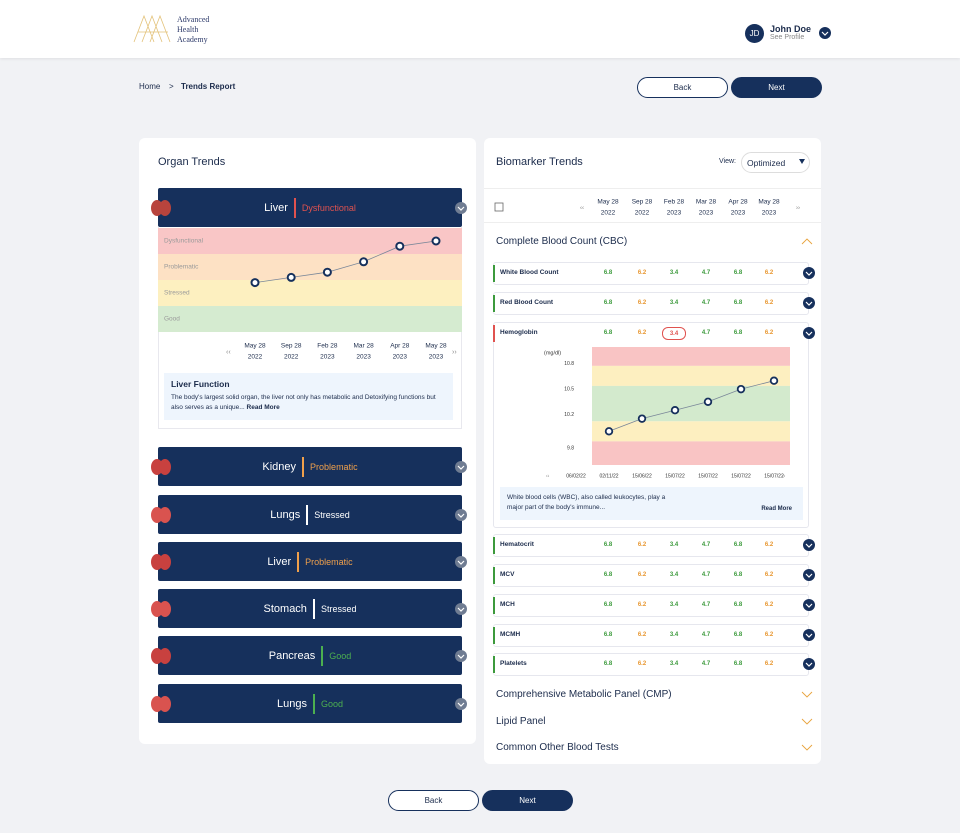 The image size is (960, 833). What do you see at coordinates (310, 561) in the screenshot?
I see `organ-header: Liver Problematic` at bounding box center [310, 561].